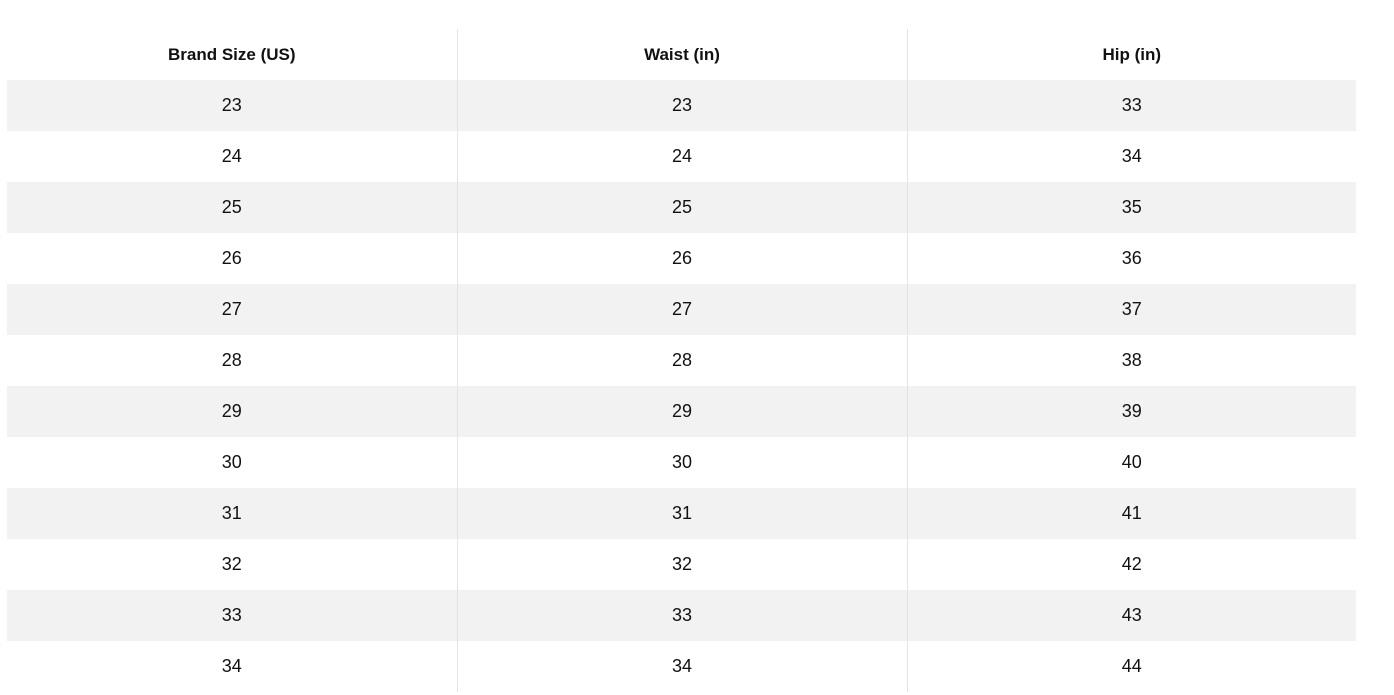 The image size is (1394, 695). I want to click on cell-hip: 34, so click(1131, 156).